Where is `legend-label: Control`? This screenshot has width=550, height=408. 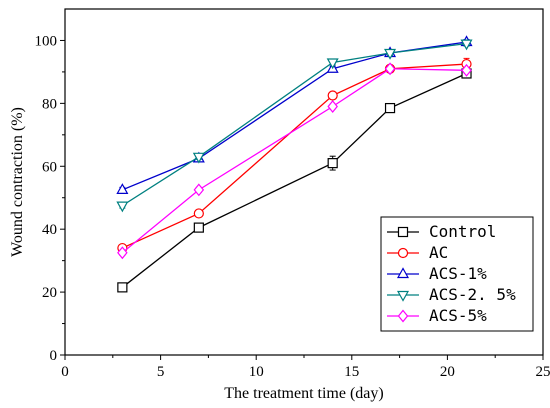
legend-label: Control is located at coordinates (462, 231).